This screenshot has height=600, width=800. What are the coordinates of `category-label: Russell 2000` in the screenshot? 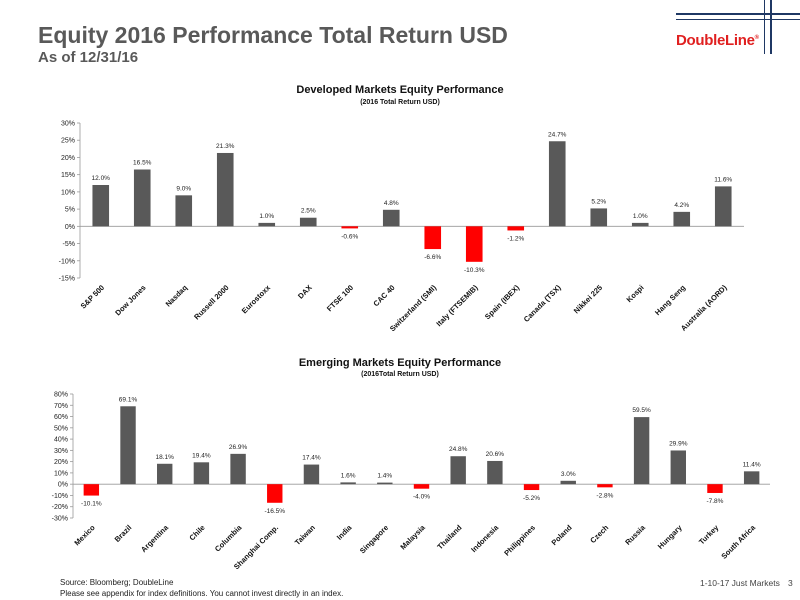 It's located at (211, 302).